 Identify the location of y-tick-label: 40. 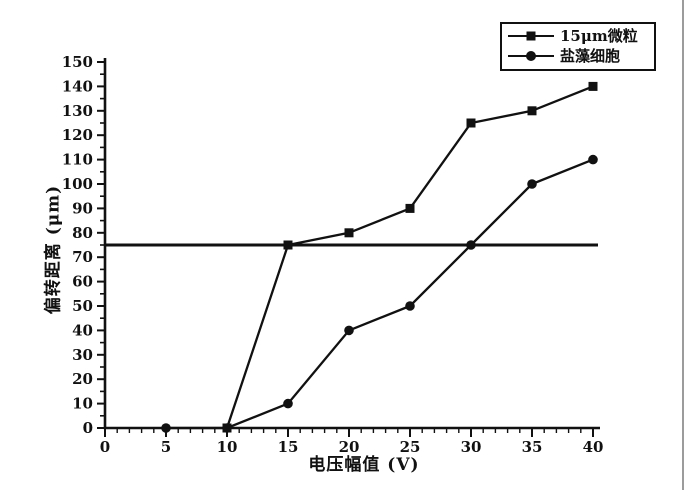
(82, 330).